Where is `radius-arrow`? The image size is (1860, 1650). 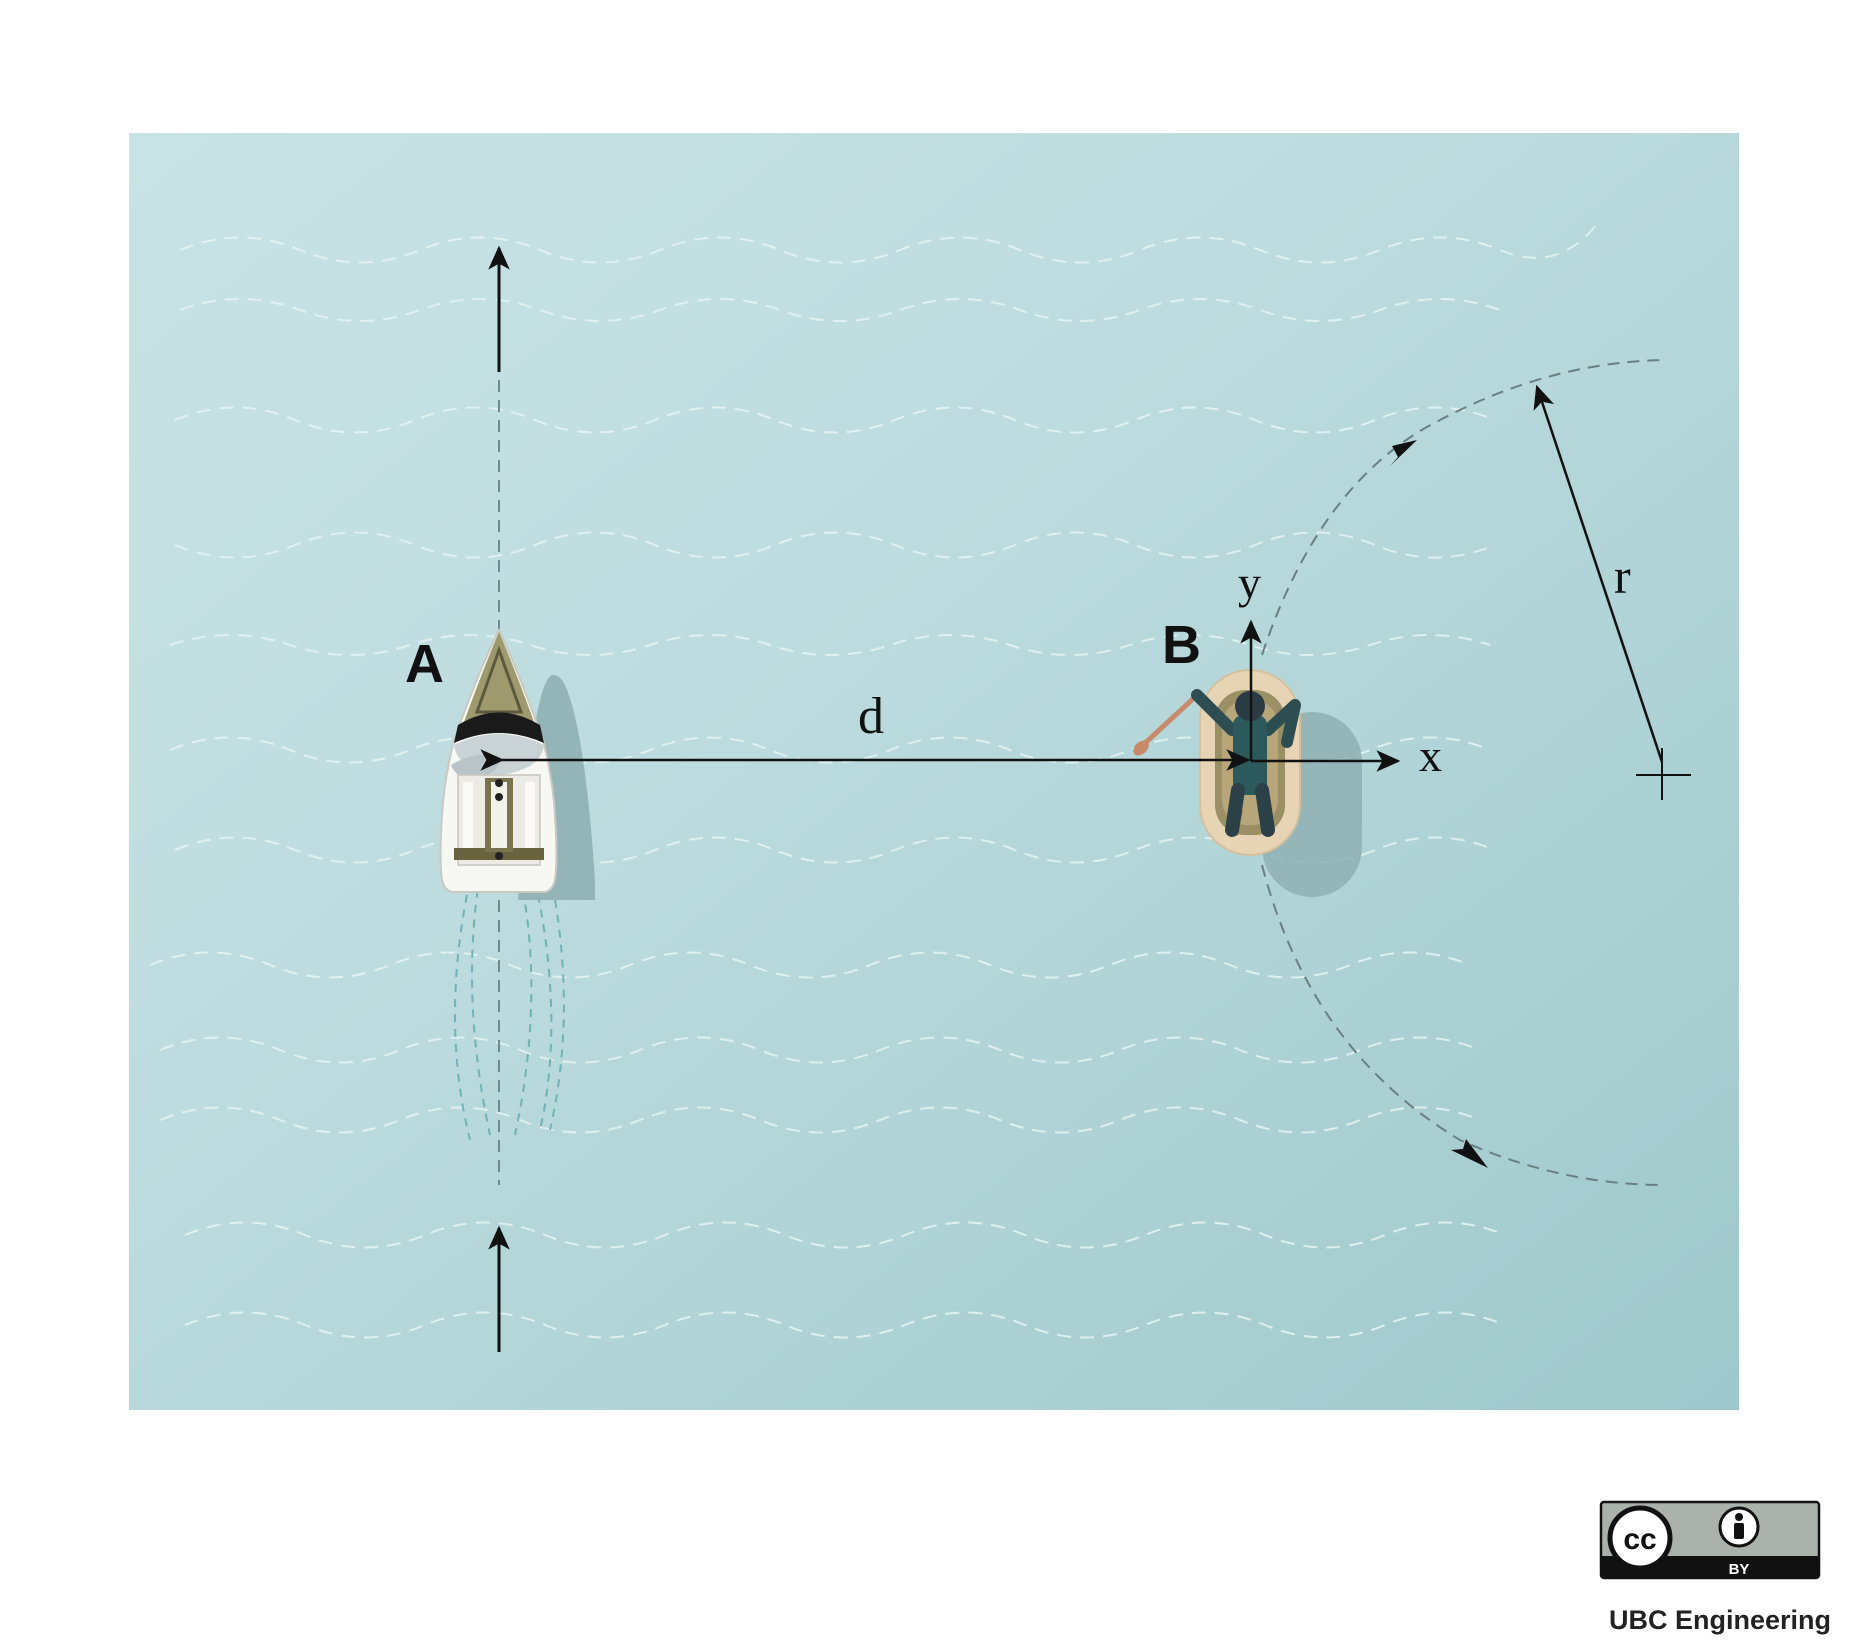
radius-arrow is located at coordinates (1598, 573).